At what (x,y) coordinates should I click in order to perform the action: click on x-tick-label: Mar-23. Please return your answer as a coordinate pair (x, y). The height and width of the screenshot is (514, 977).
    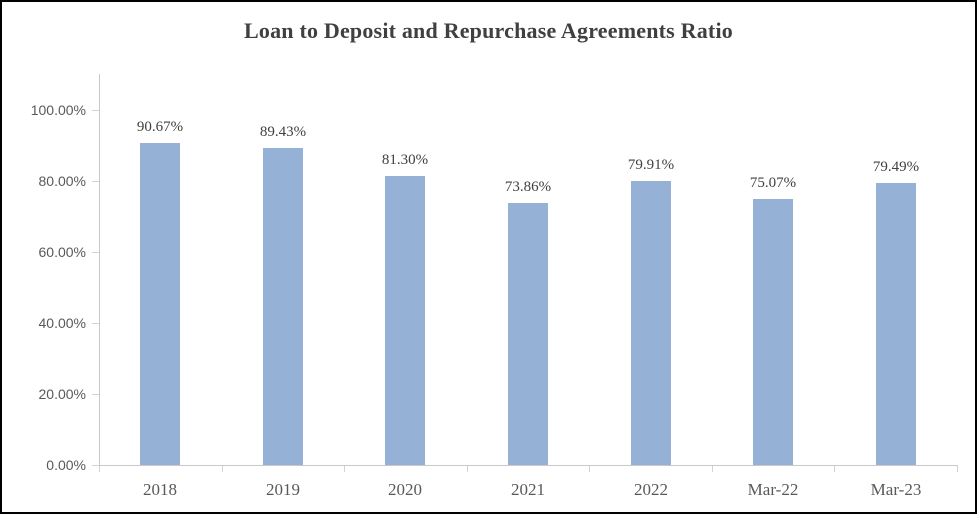
    Looking at the image, I should click on (896, 489).